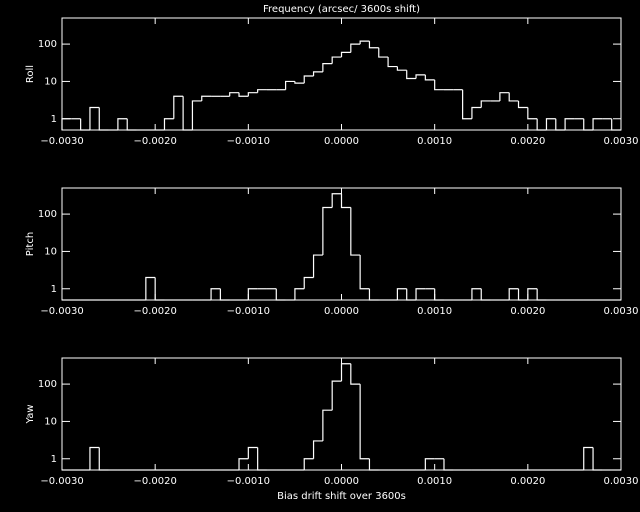  I want to click on y-axis-title: Pitch, so click(30, 244).